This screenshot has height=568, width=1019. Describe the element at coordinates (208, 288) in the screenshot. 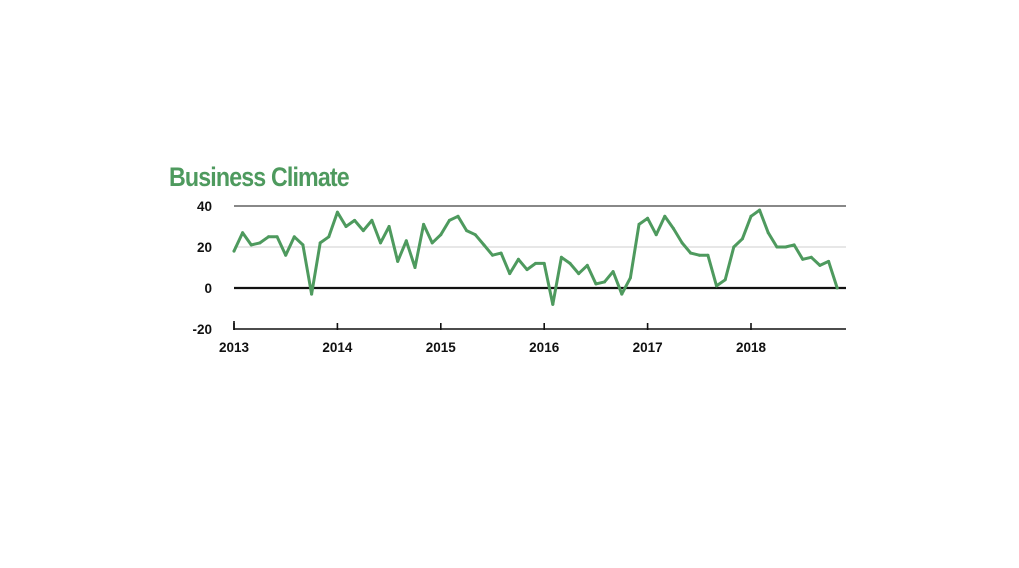

I see `y-tick-label: 0` at that location.